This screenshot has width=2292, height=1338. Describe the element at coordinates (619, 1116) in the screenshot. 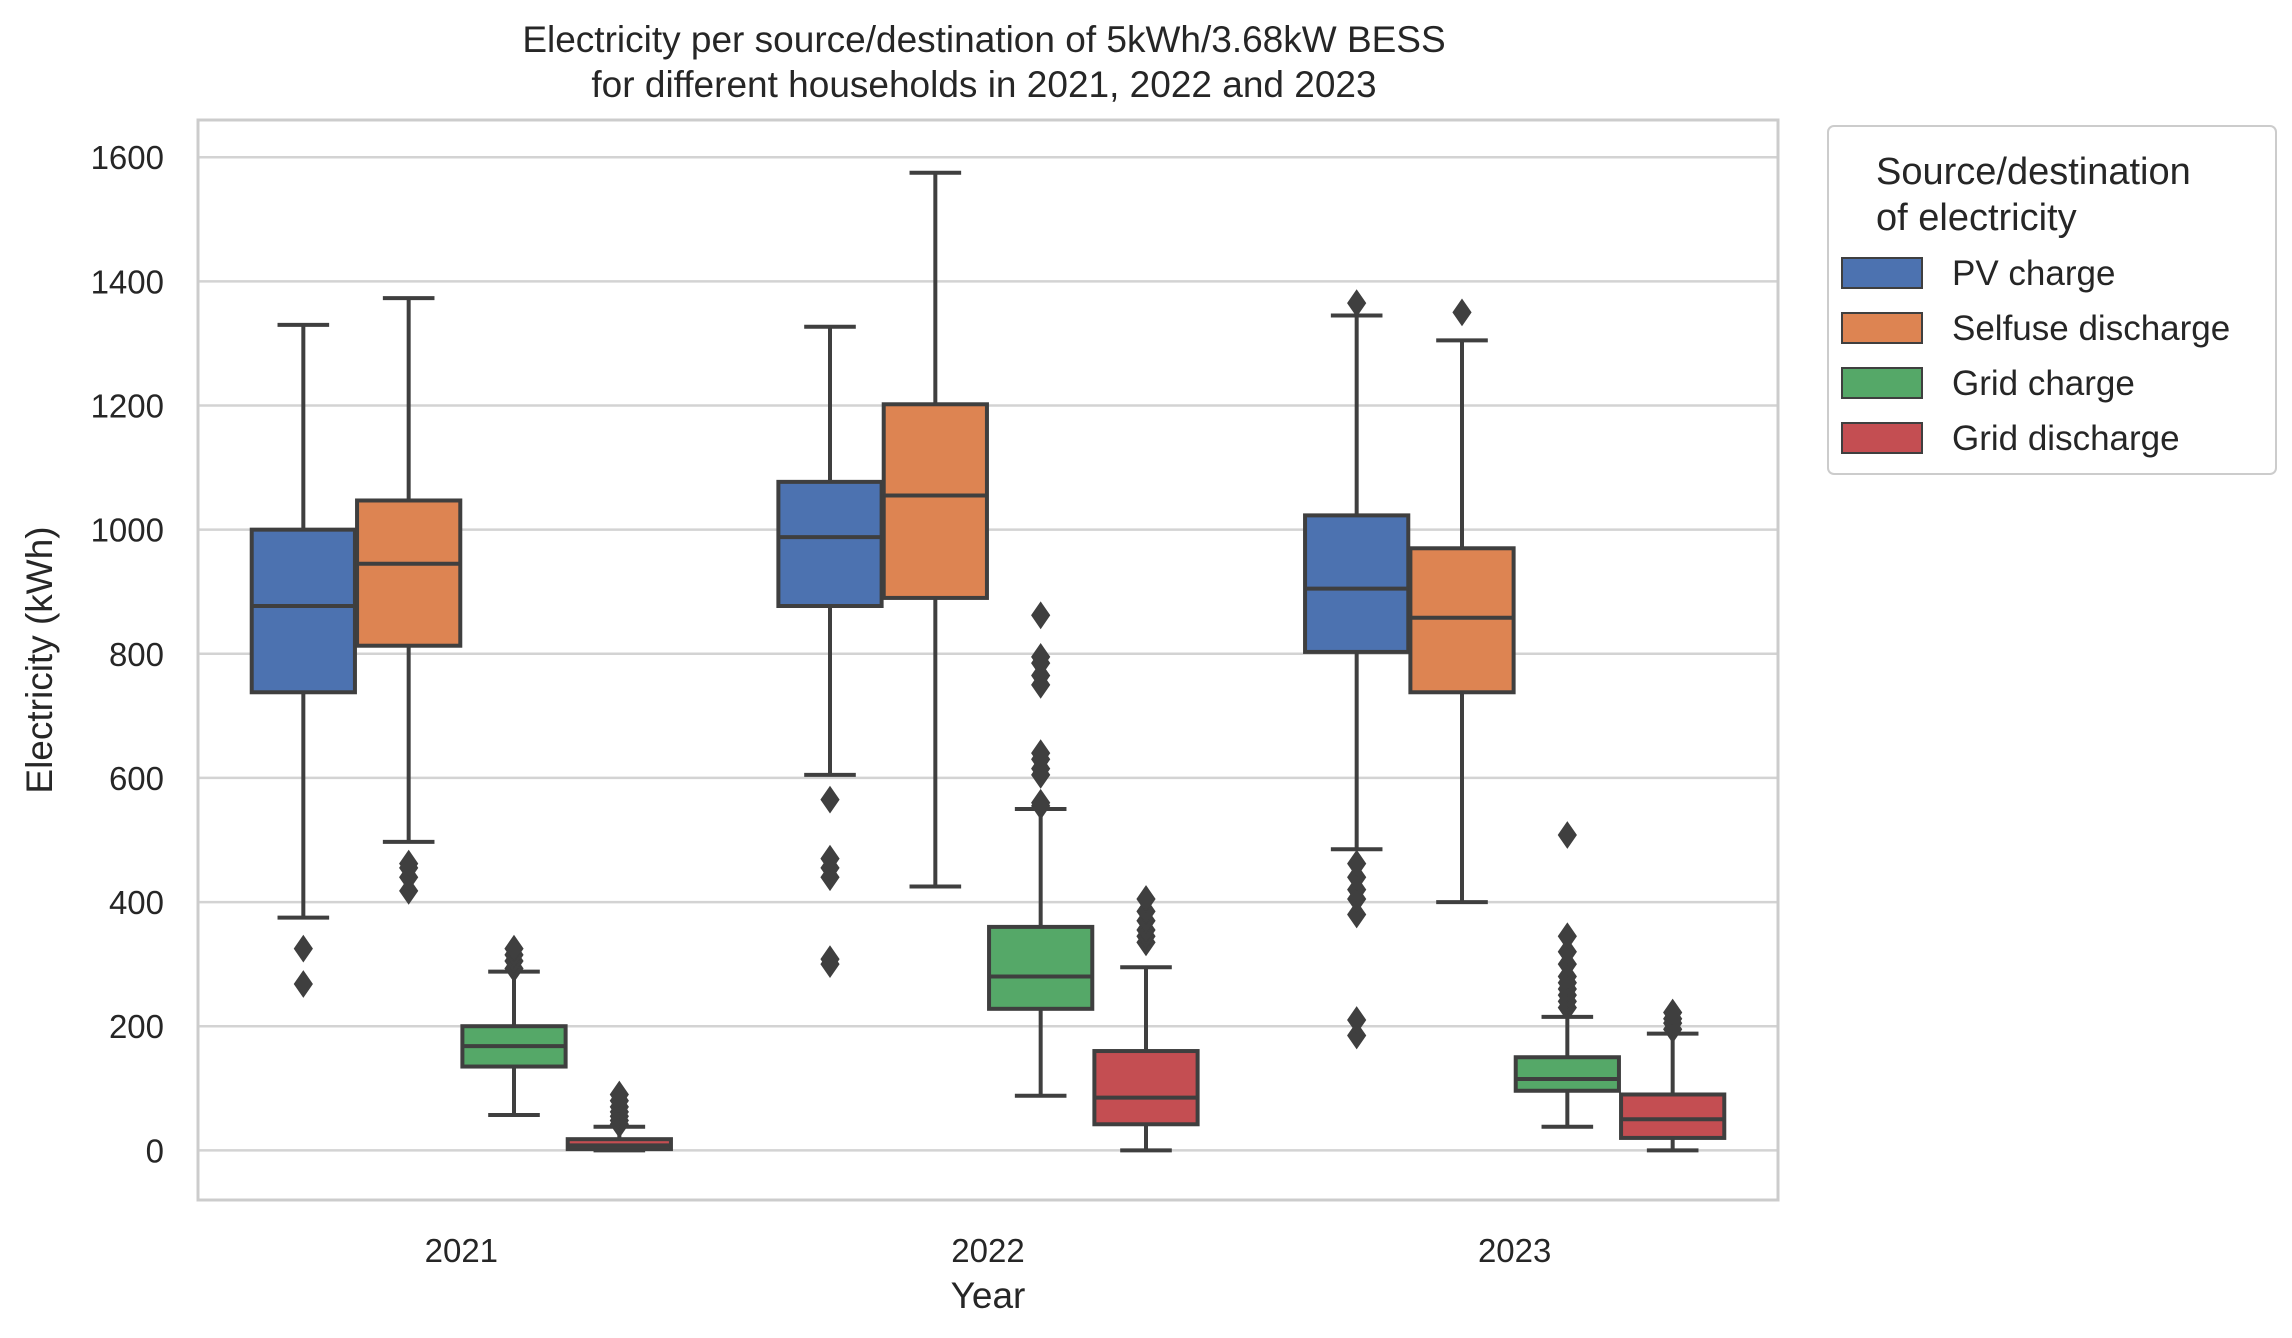

I see `box-2021-grid-discharge` at that location.